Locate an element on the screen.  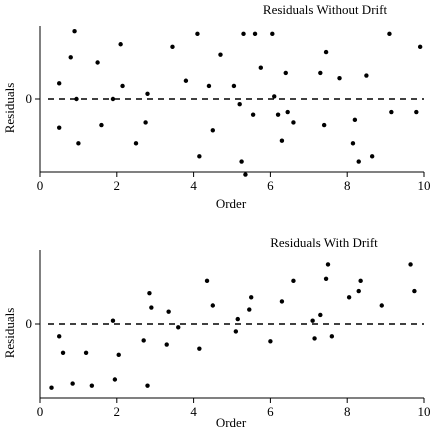
chart-title: Residuals With Drift is located at coordinates (324, 242).